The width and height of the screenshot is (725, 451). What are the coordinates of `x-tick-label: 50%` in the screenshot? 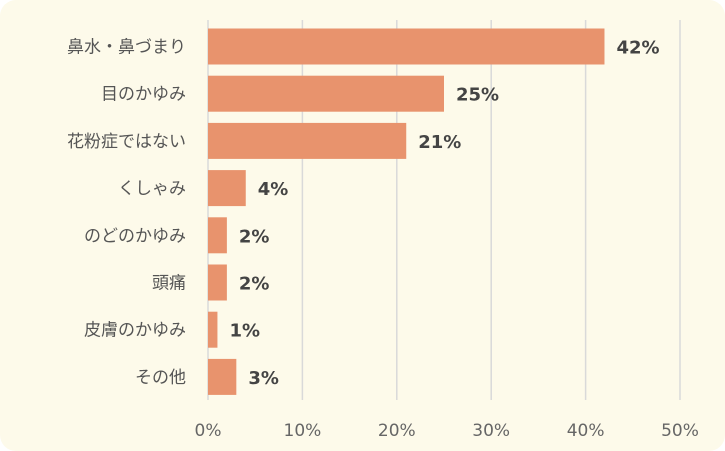 It's located at (680, 431).